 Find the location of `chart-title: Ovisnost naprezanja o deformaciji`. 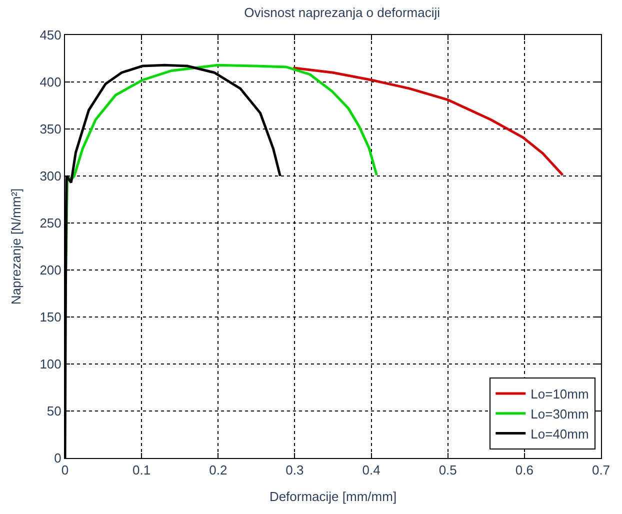

chart-title: Ovisnost naprezanja o deformaciji is located at coordinates (342, 12).